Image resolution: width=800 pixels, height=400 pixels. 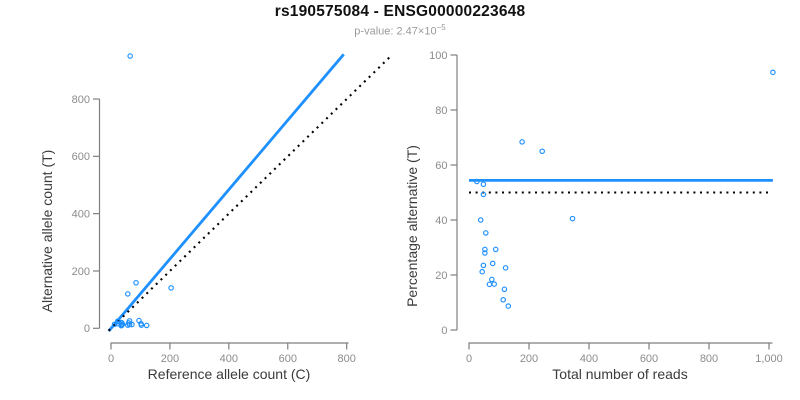 What do you see at coordinates (438, 56) in the screenshot?
I see `y-tick-label: 100` at bounding box center [438, 56].